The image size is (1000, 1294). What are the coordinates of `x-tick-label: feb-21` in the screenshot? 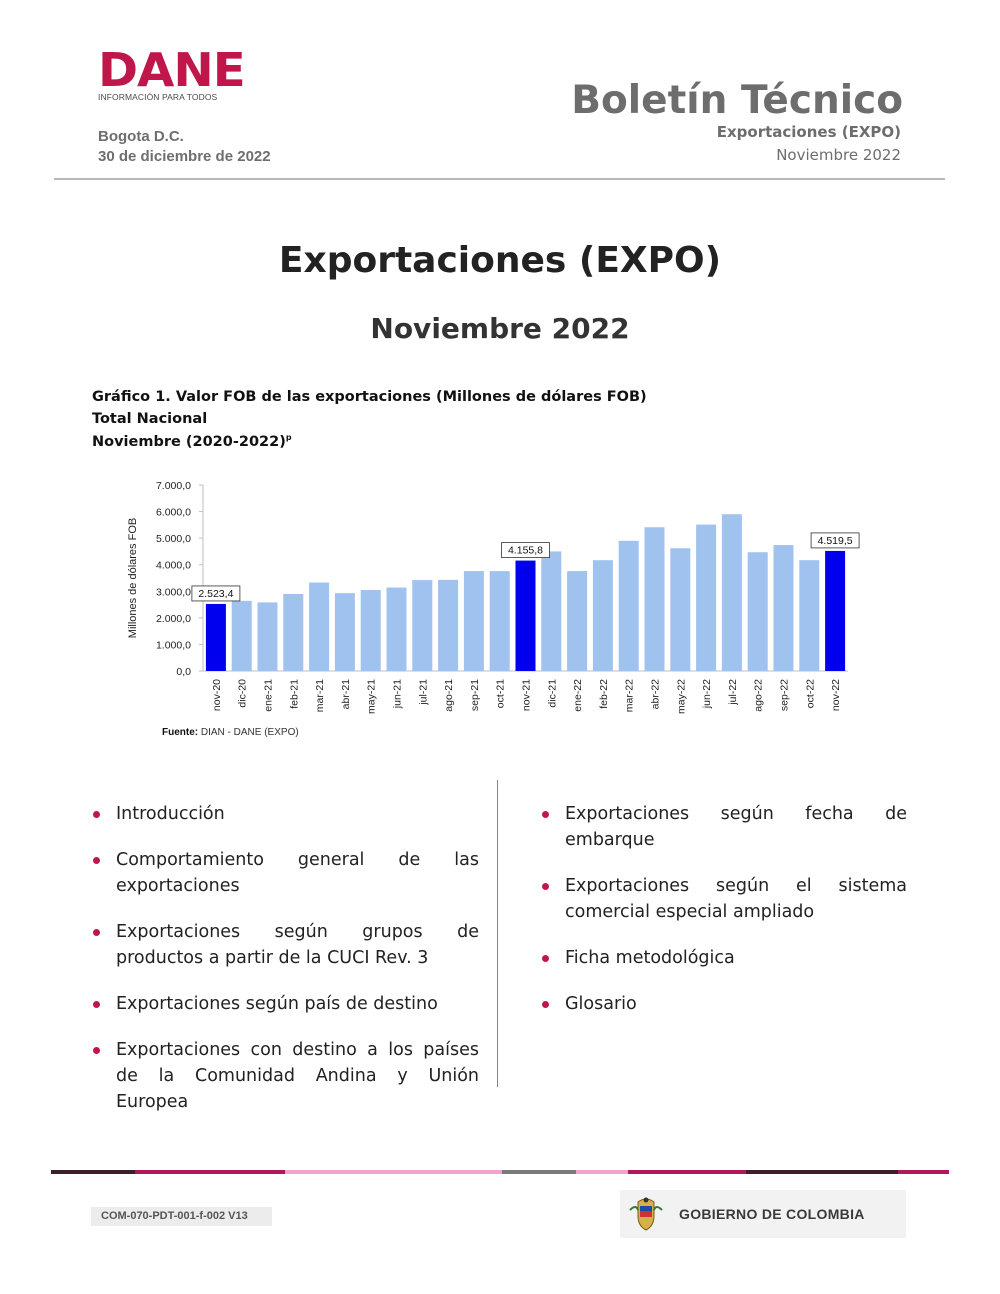 It's located at (294, 694).